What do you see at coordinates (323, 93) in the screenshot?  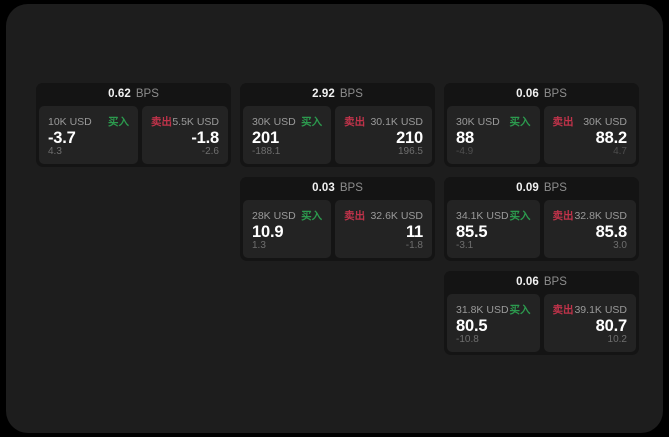 I see `bps-value: 2.92` at bounding box center [323, 93].